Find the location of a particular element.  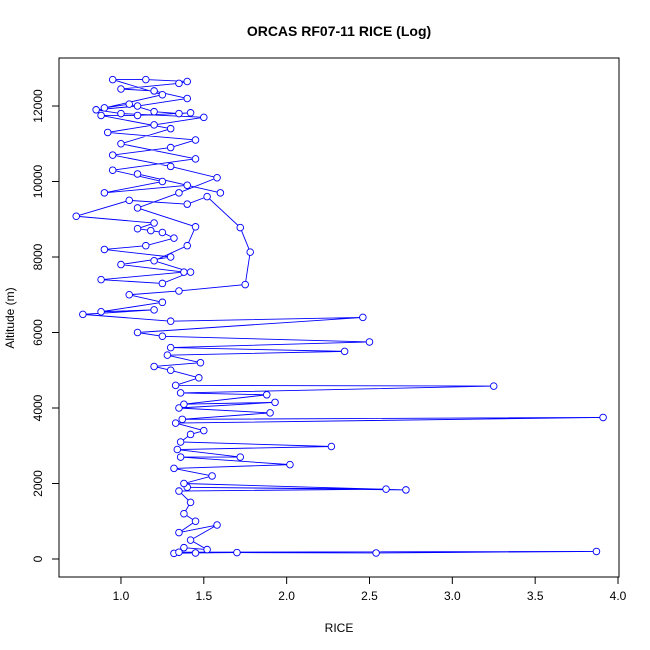

x-tick-label: 3.0 is located at coordinates (452, 596).